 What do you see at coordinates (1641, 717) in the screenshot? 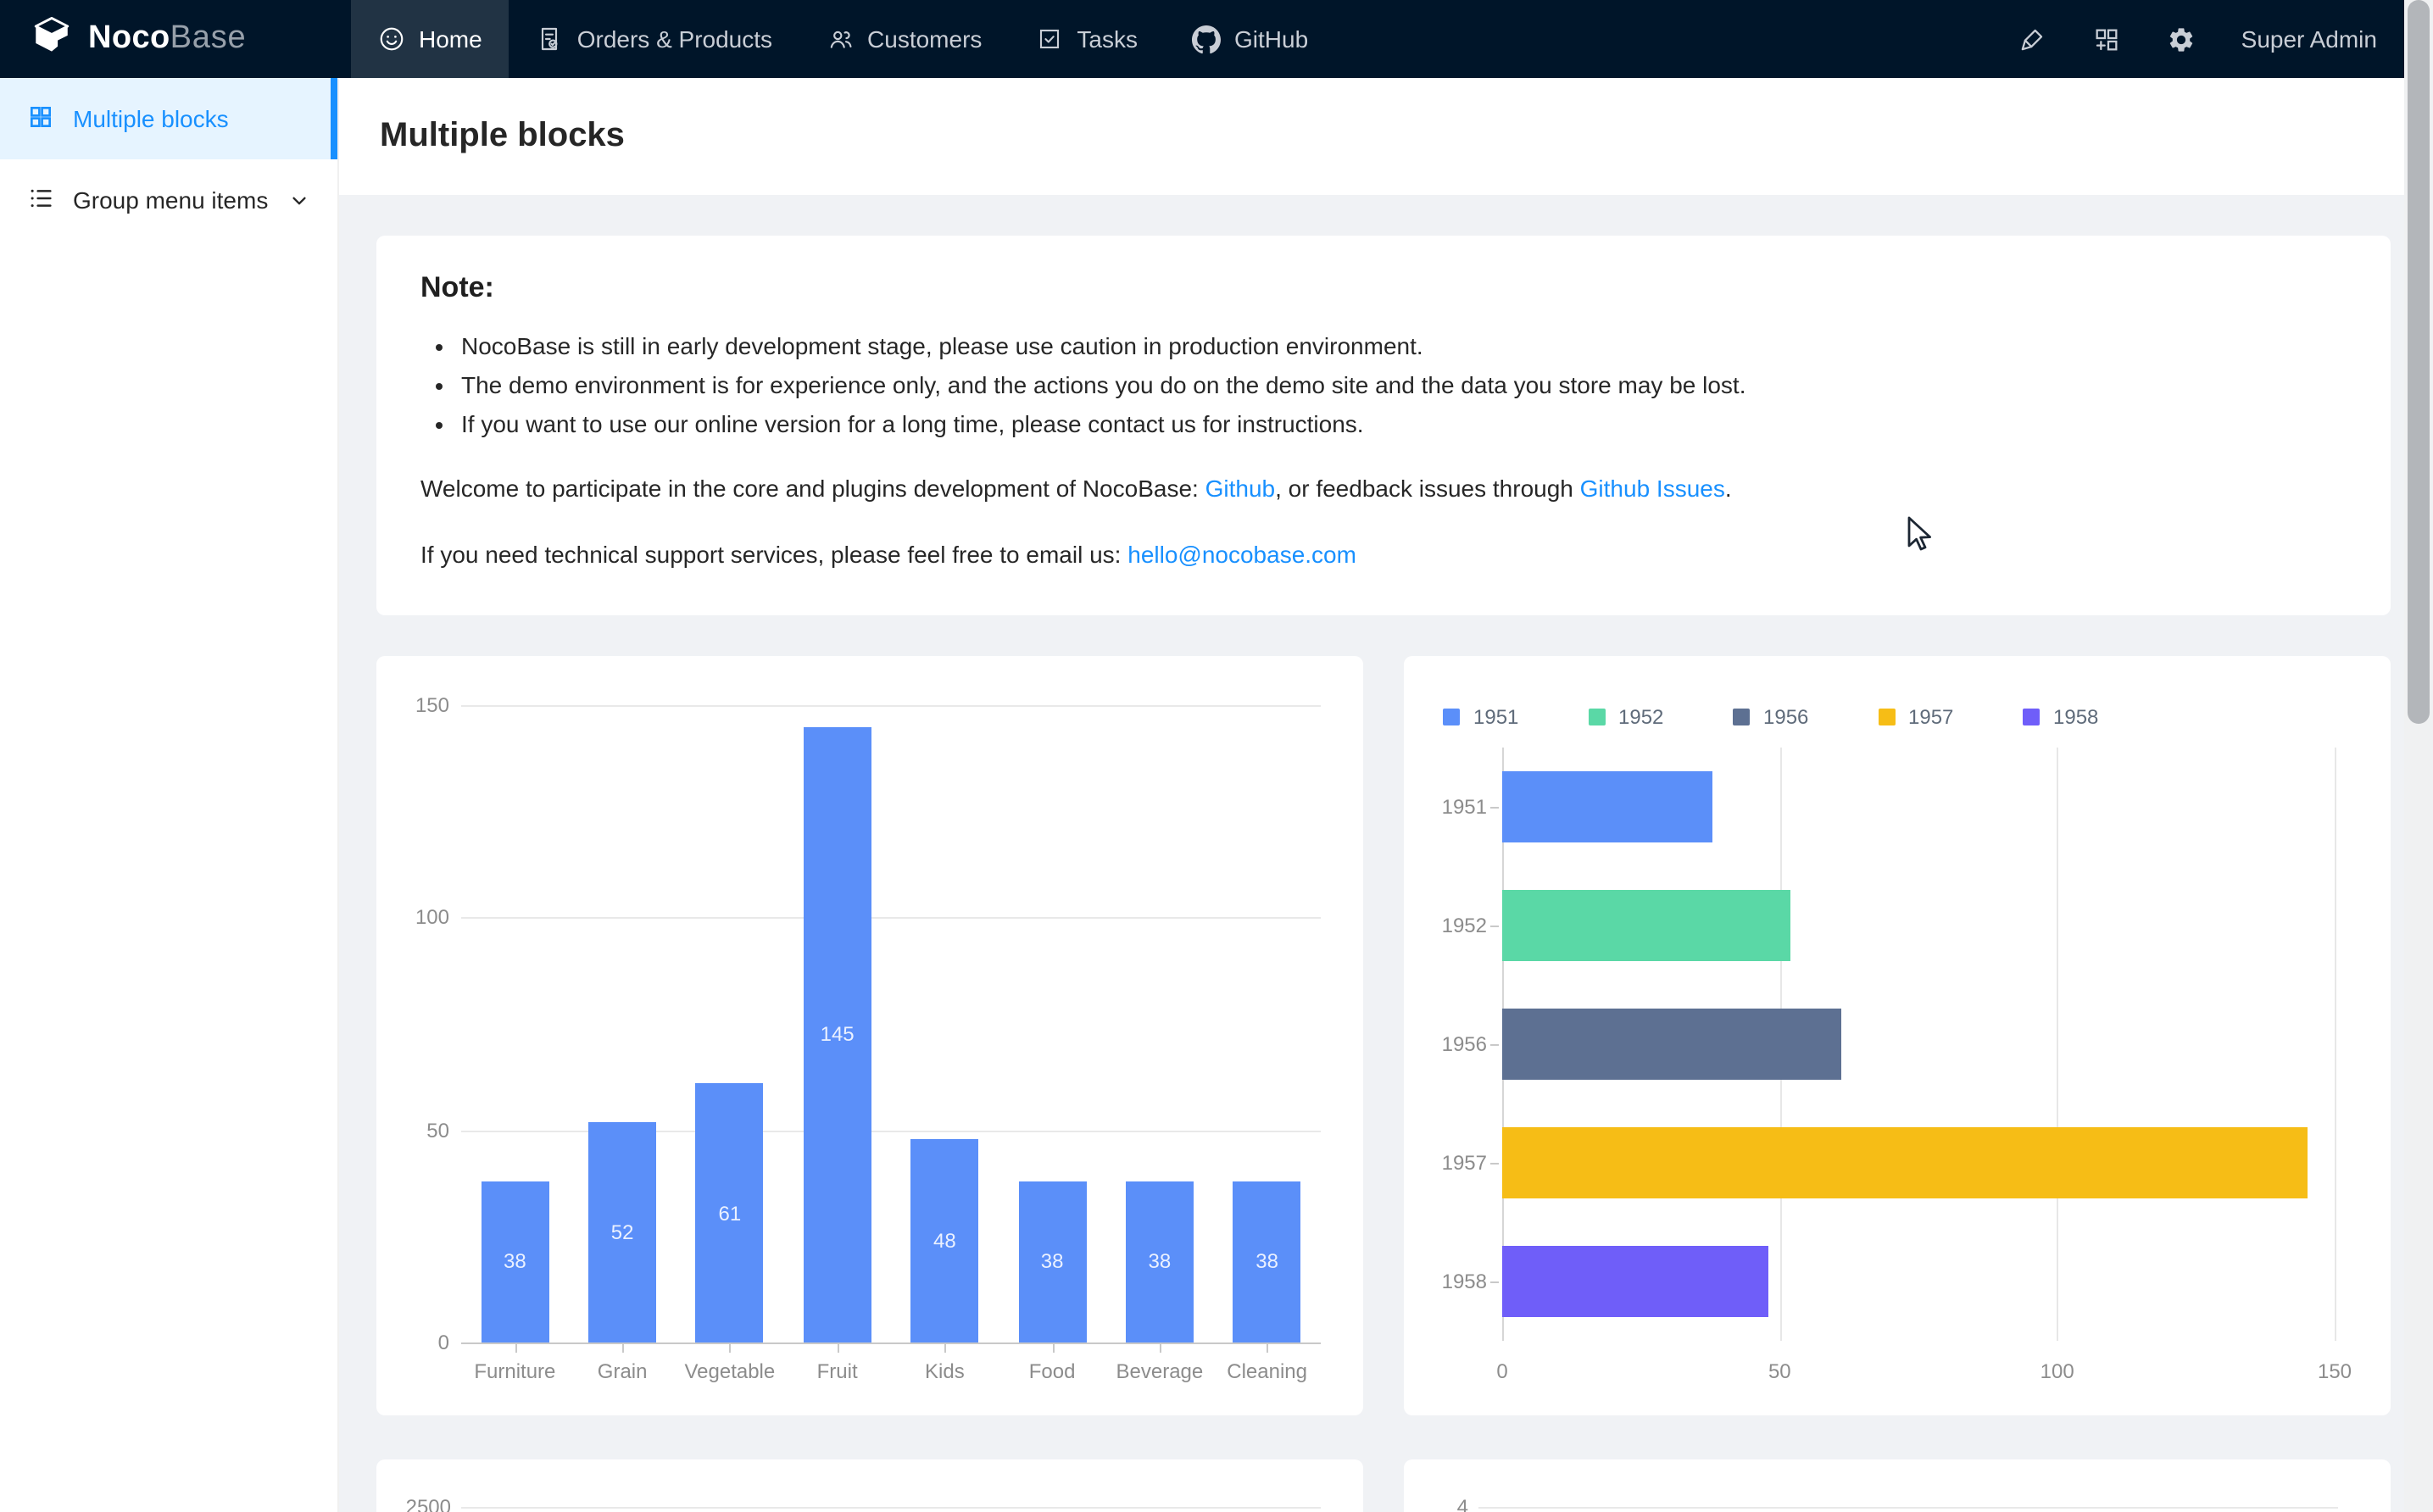
I see `legend-label: 1952` at bounding box center [1641, 717].